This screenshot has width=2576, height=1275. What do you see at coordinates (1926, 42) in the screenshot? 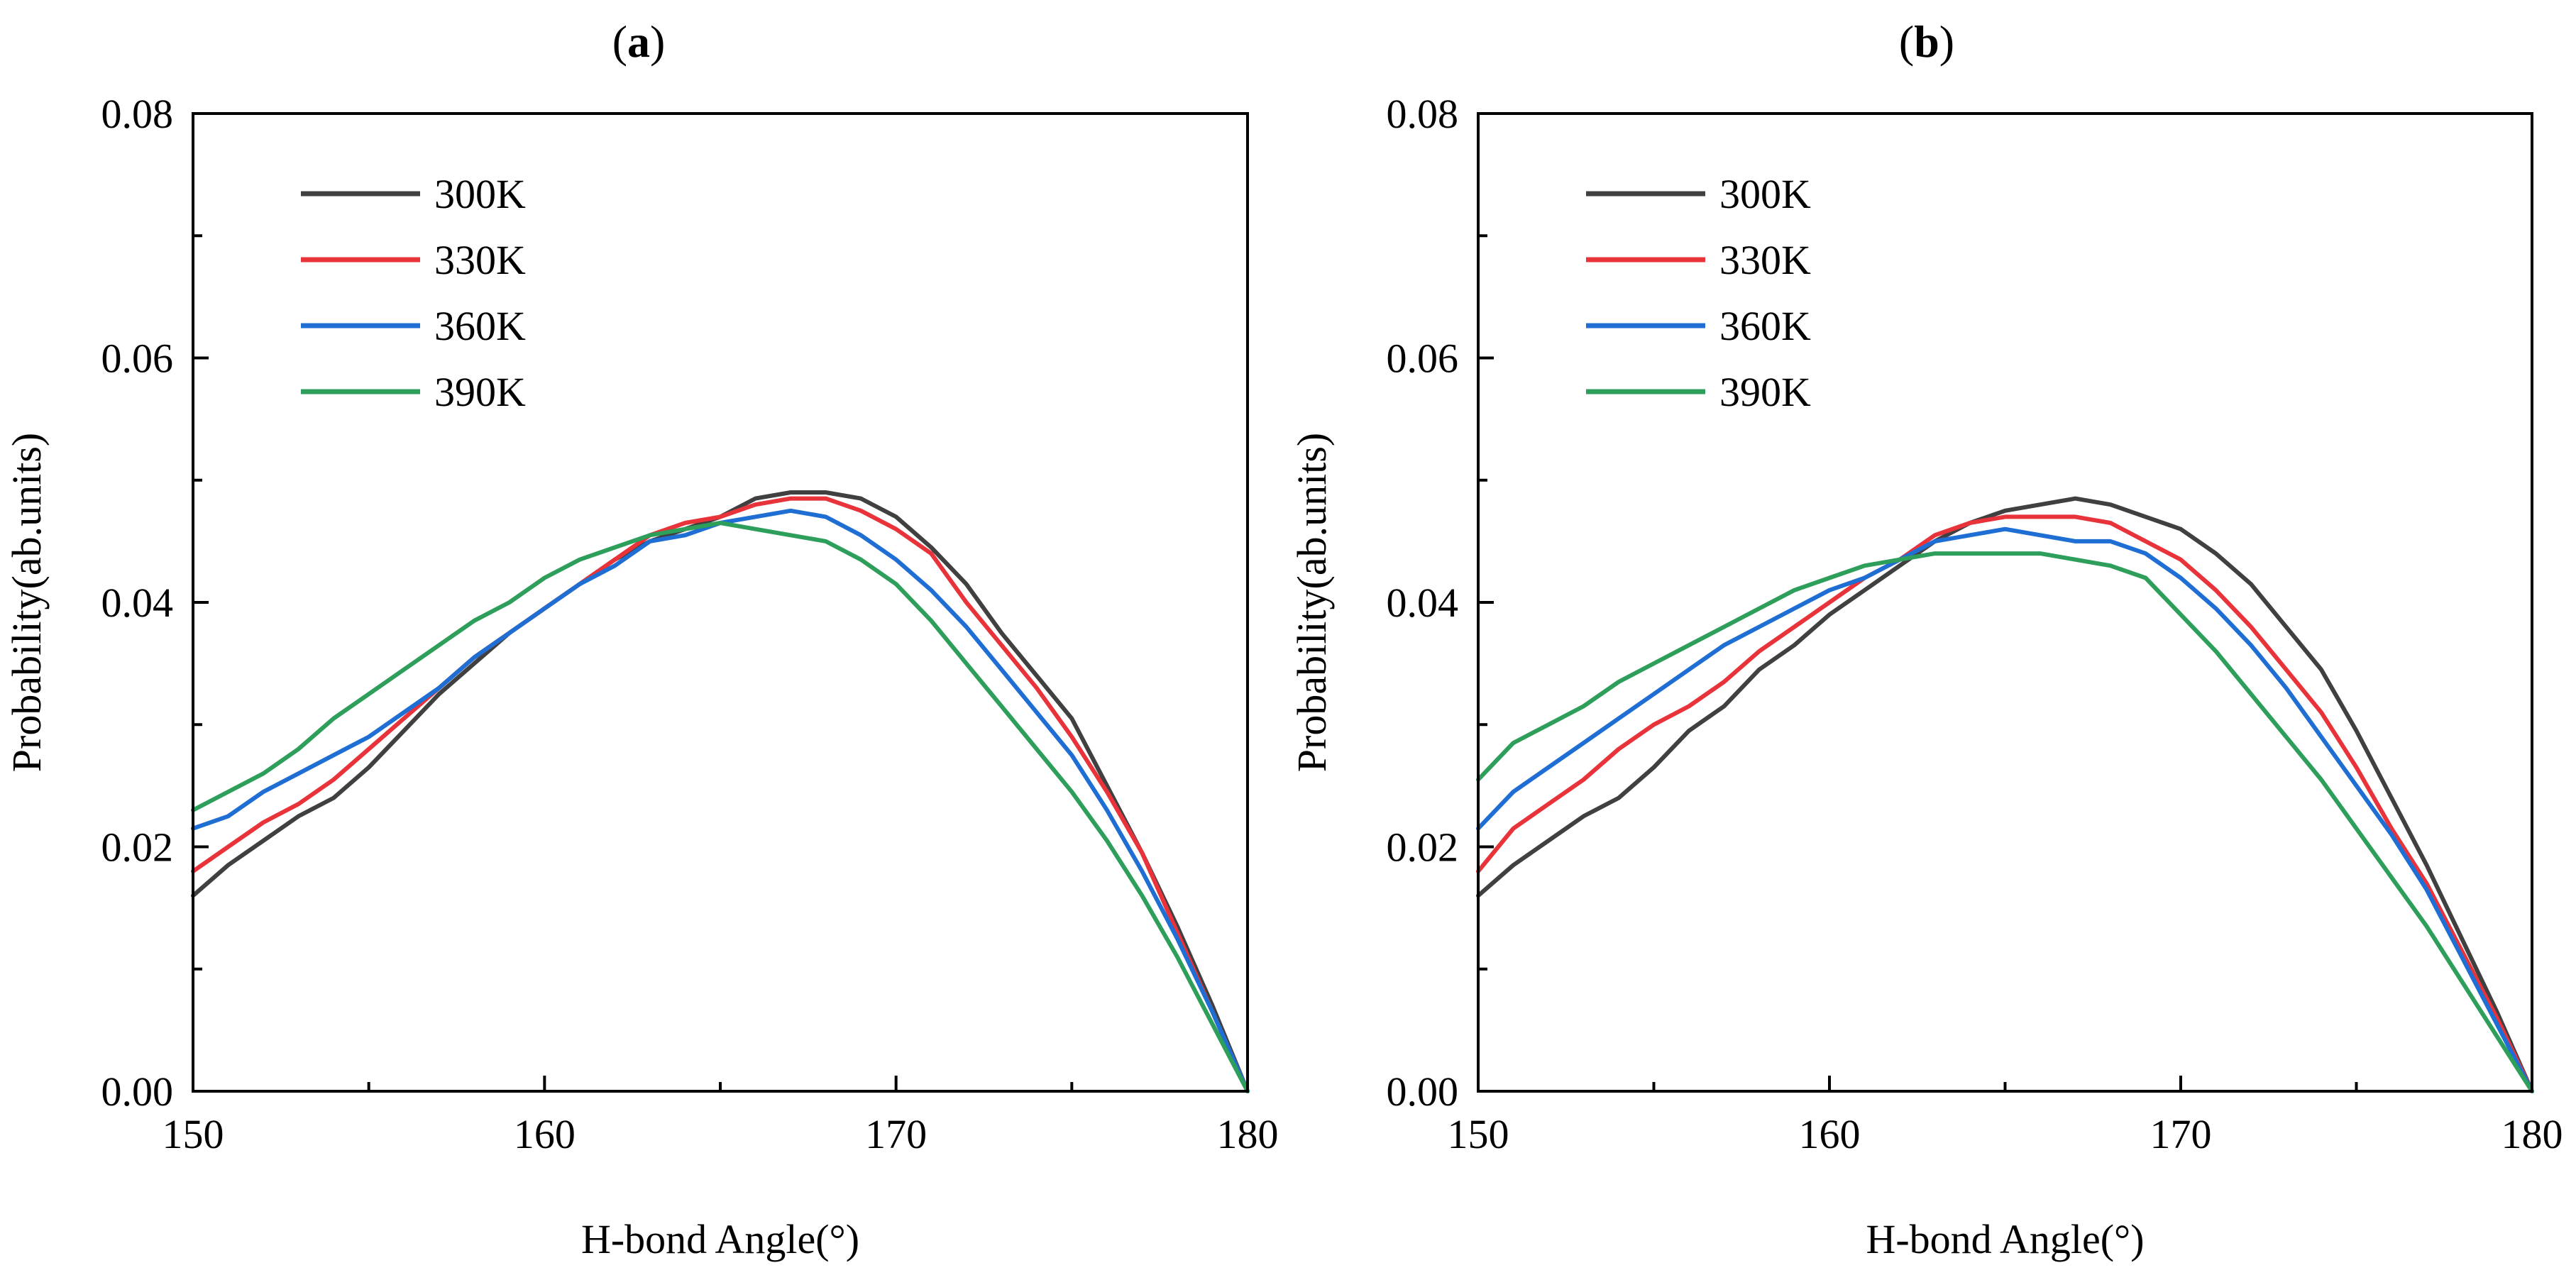
I see `panel-label: (b)` at bounding box center [1926, 42].